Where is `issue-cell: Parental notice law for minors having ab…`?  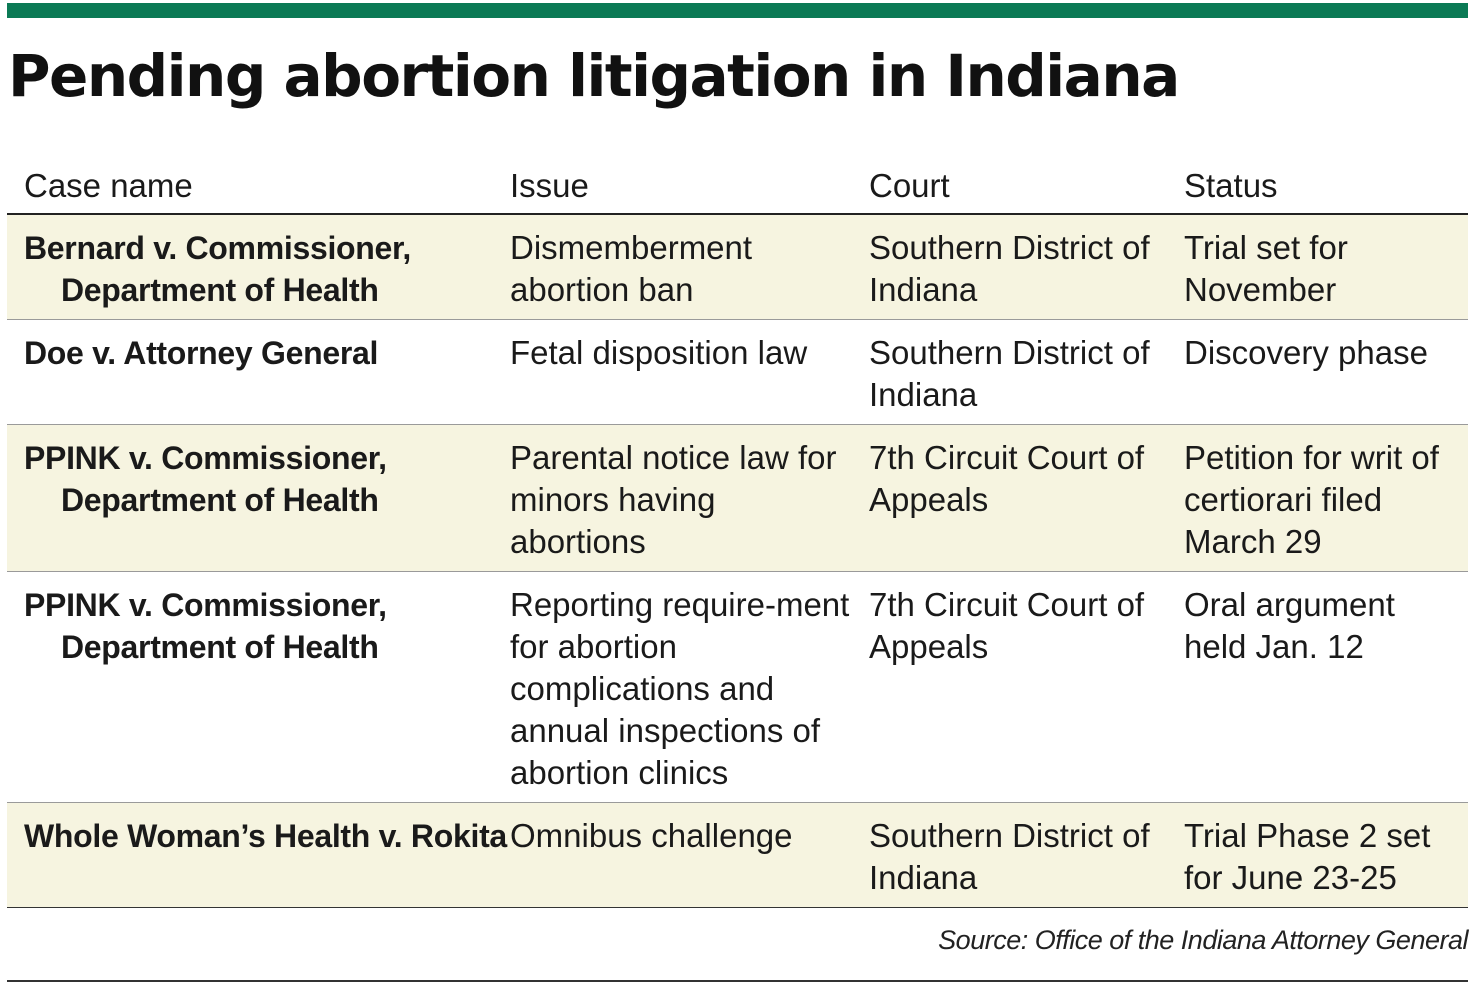
issue-cell: Parental notice law for minors having ab… is located at coordinates (673, 499).